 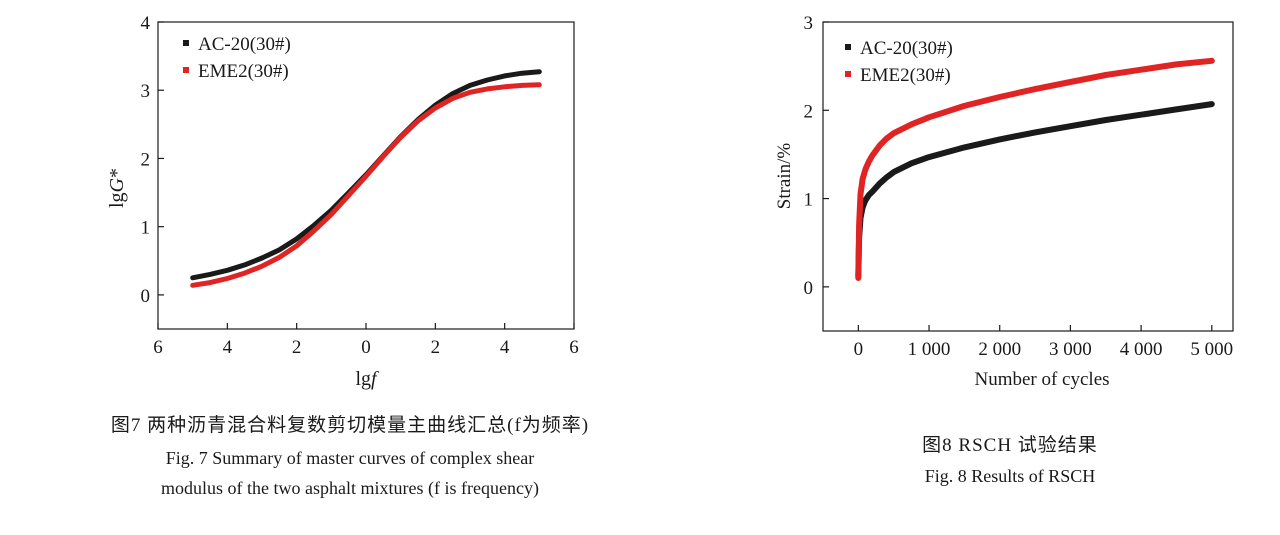 I want to click on fig7-y-tick-label: 0, so click(x=146, y=296).